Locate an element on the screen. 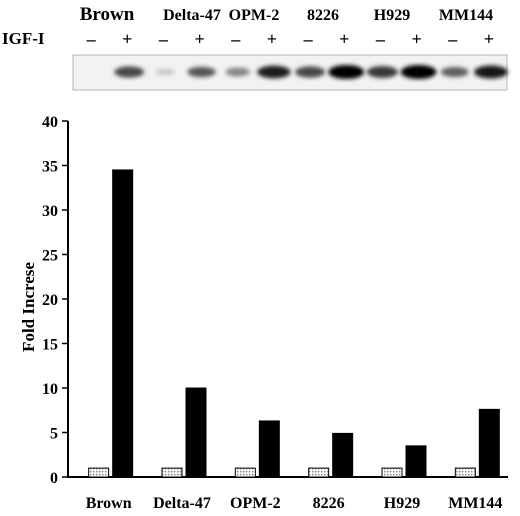  y-tick-label: 35 is located at coordinates (50, 167).